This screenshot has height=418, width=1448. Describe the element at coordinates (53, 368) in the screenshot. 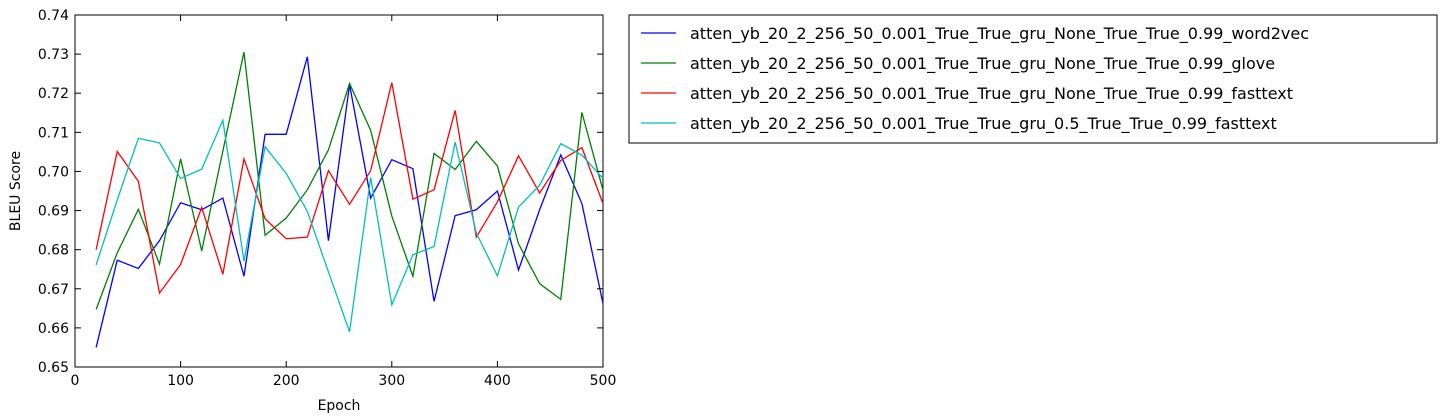

I see `y-tick-label: 0.65` at that location.